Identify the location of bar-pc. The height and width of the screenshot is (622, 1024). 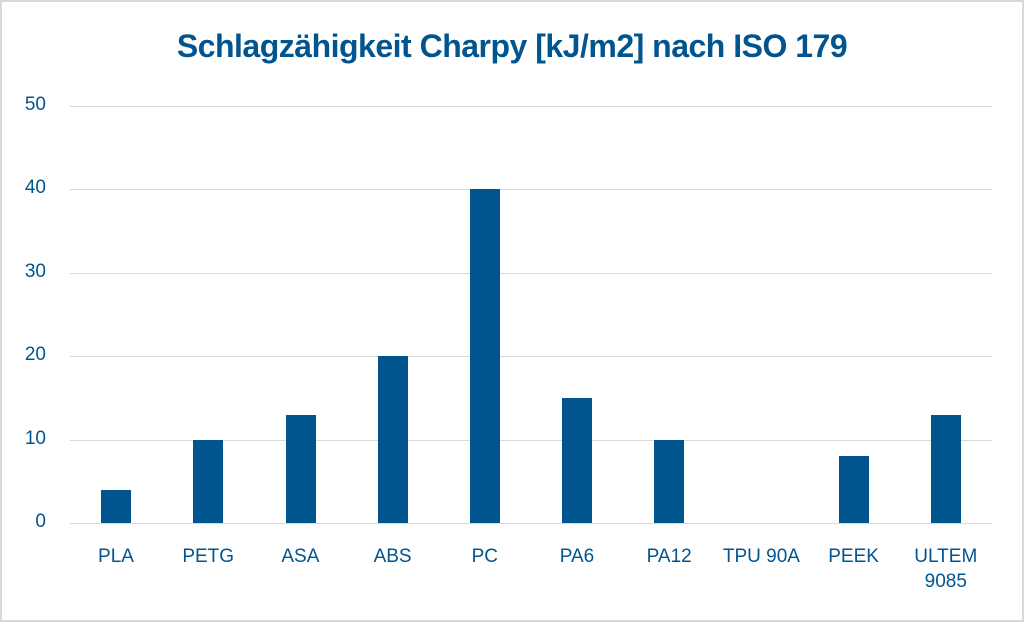
(484, 356).